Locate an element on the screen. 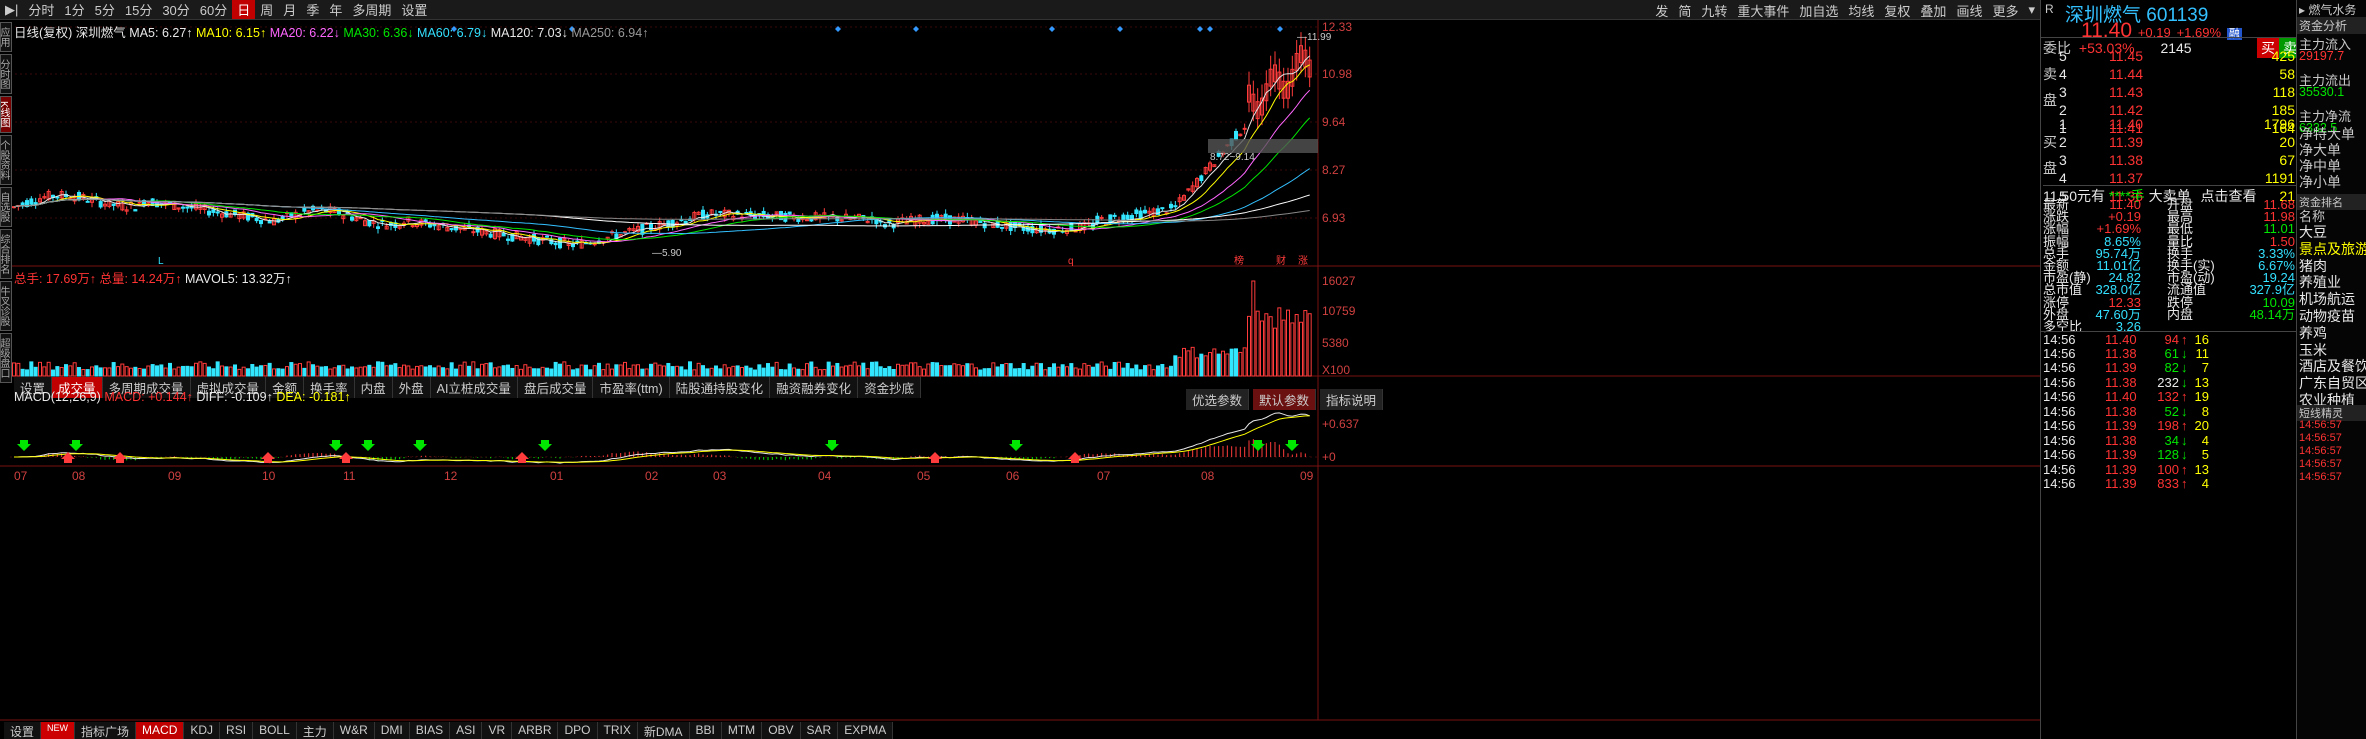 The image size is (2366, 739). toolbar-action: 发 is located at coordinates (1662, 11).